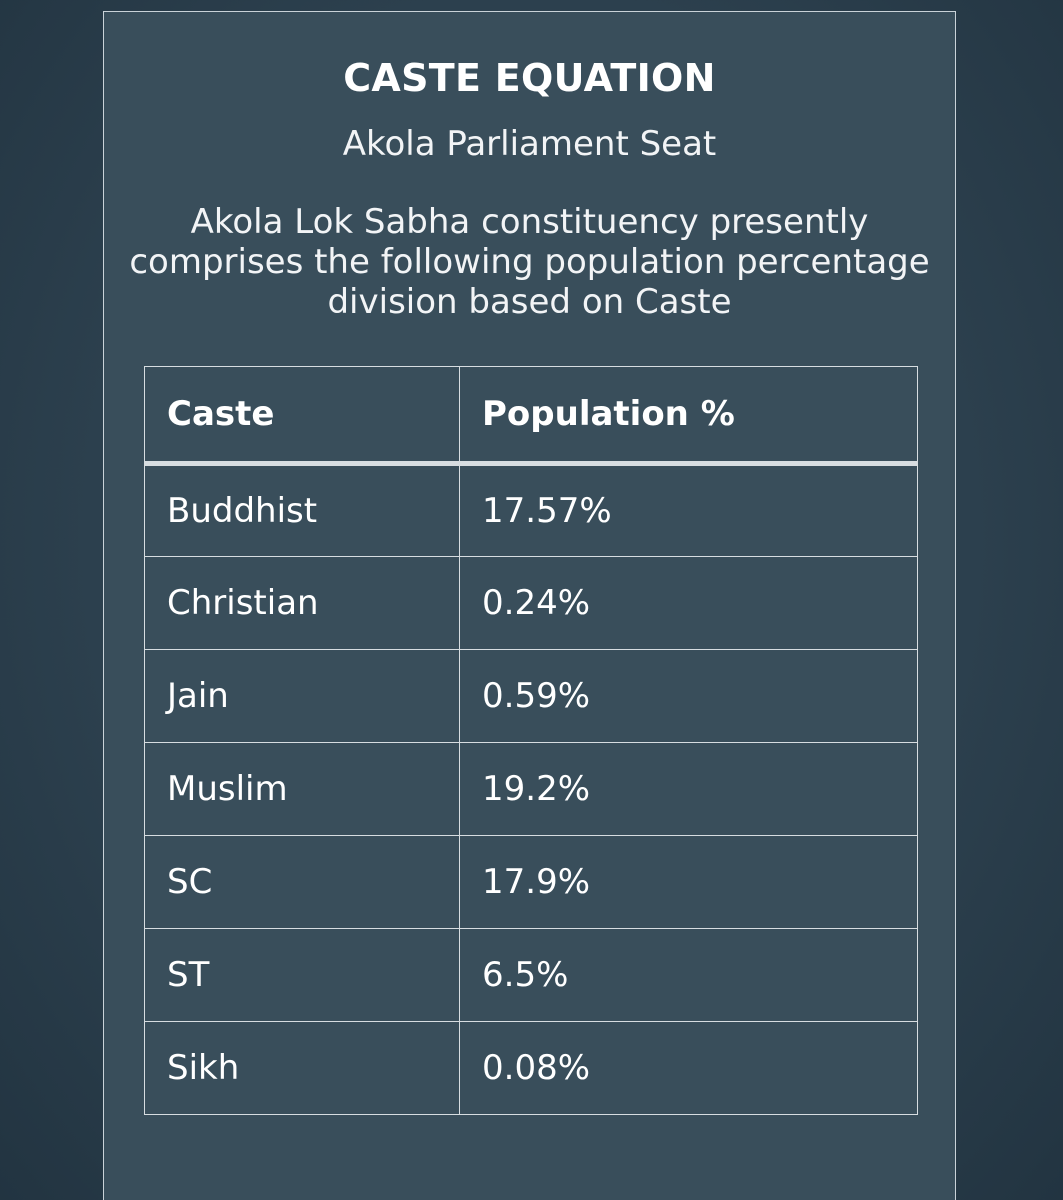 This screenshot has height=1200, width=1063. Describe the element at coordinates (302, 416) in the screenshot. I see `column-header-caste: Caste` at that location.